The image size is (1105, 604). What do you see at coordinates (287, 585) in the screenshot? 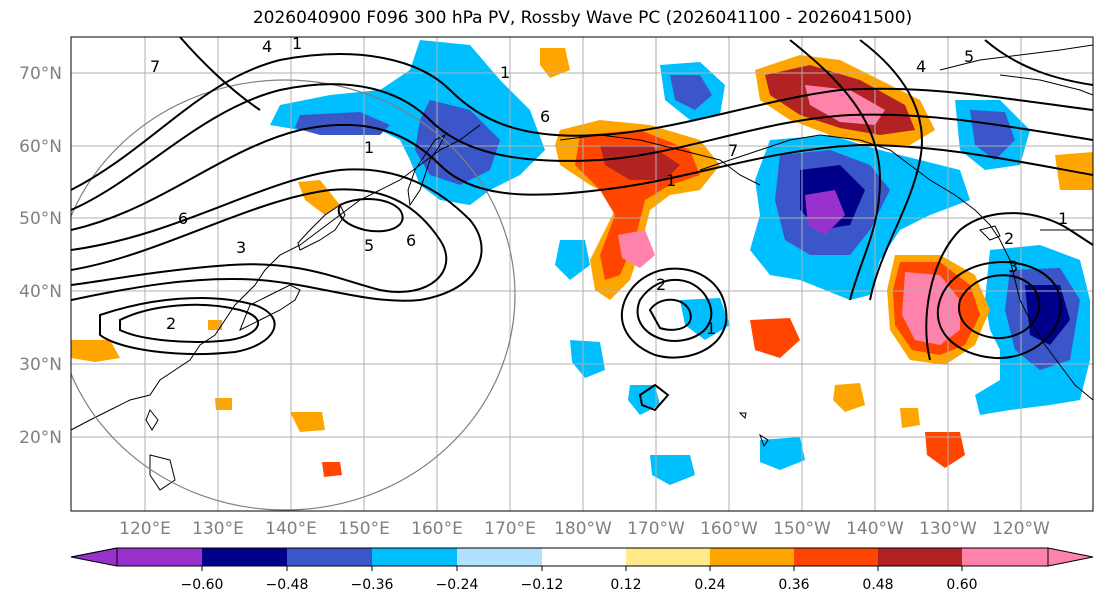
I see `colorbar-tick-label: −0.48` at bounding box center [287, 585].